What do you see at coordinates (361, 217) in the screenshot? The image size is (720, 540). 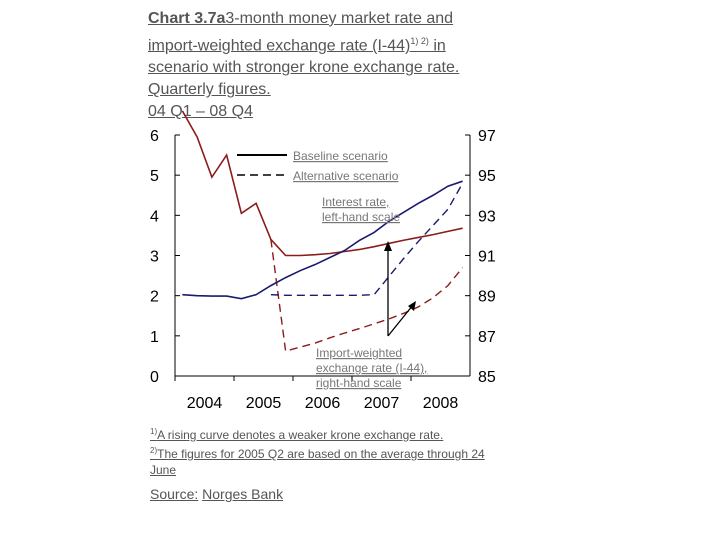 I see `annotation-interest-line2: left-hand scale` at bounding box center [361, 217].